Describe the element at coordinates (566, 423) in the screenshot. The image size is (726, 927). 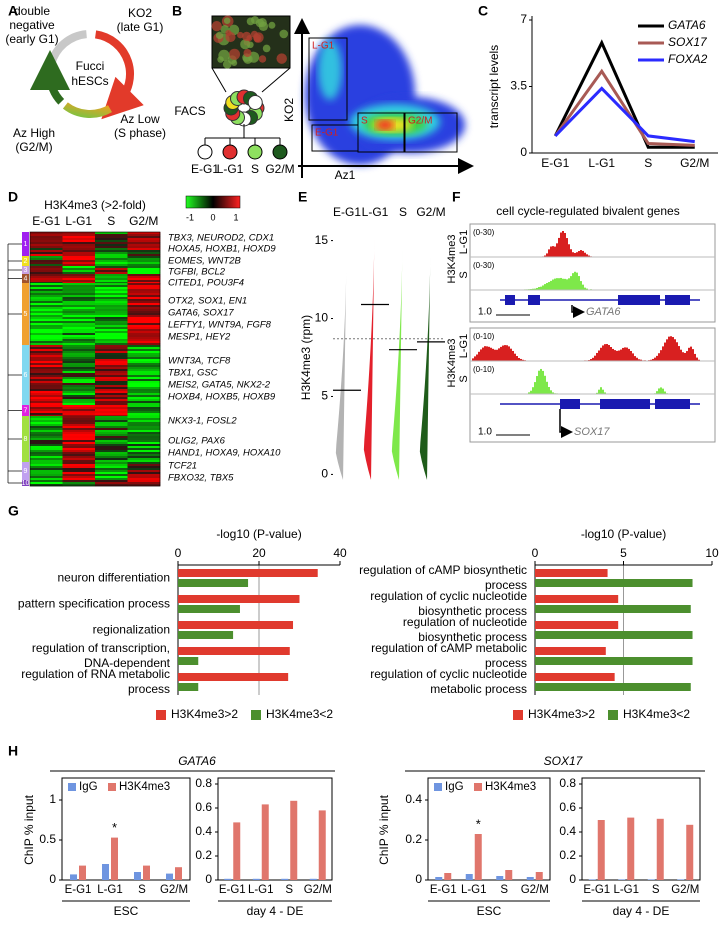
I see `tss-arrow` at that location.